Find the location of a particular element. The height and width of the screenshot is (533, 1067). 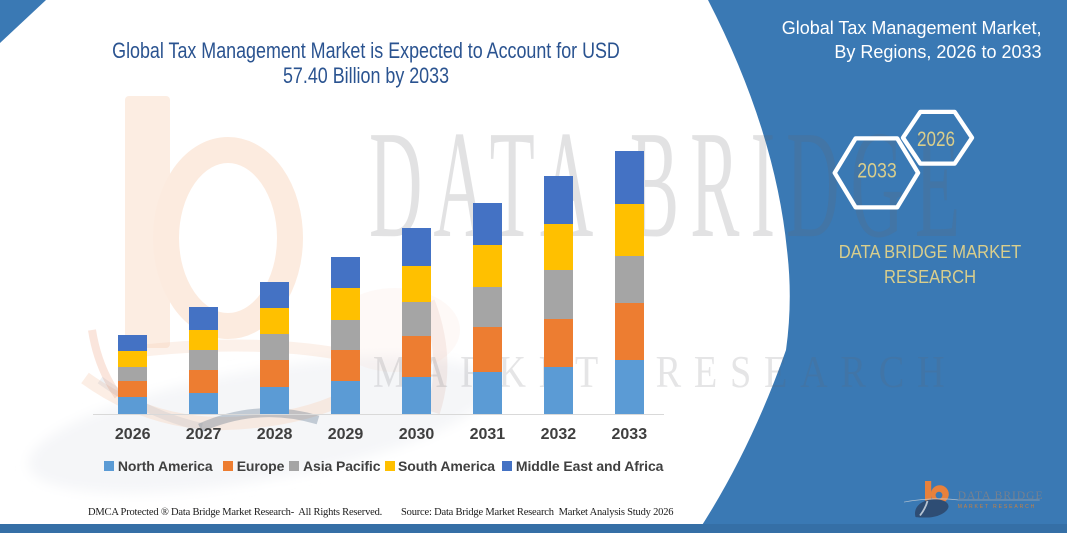

svg-text: DATA BRIDGE is located at coordinates (1001, 496).